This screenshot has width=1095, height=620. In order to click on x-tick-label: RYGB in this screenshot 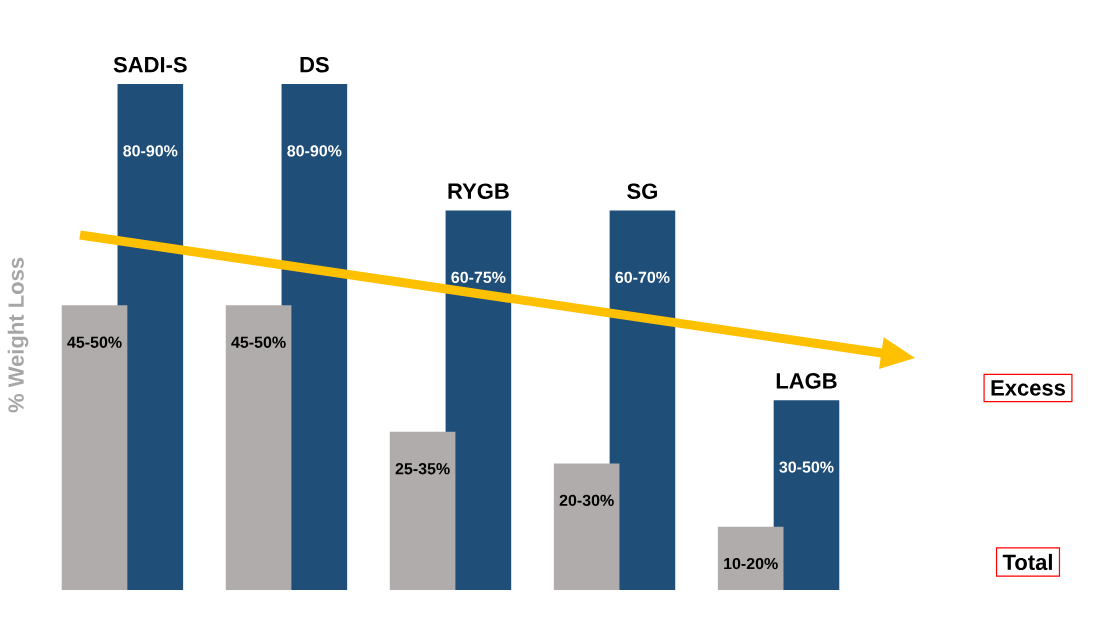, I will do `click(478, 191)`.